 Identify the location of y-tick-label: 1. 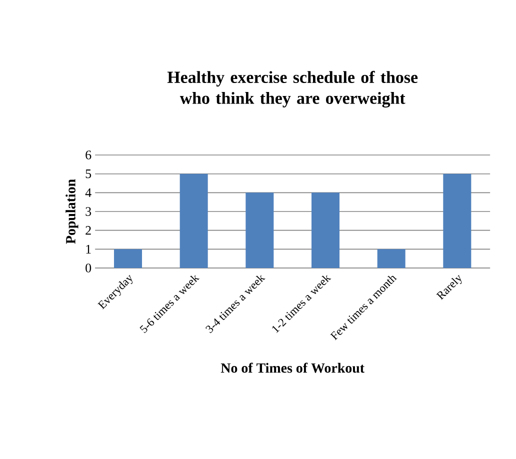
(88, 249).